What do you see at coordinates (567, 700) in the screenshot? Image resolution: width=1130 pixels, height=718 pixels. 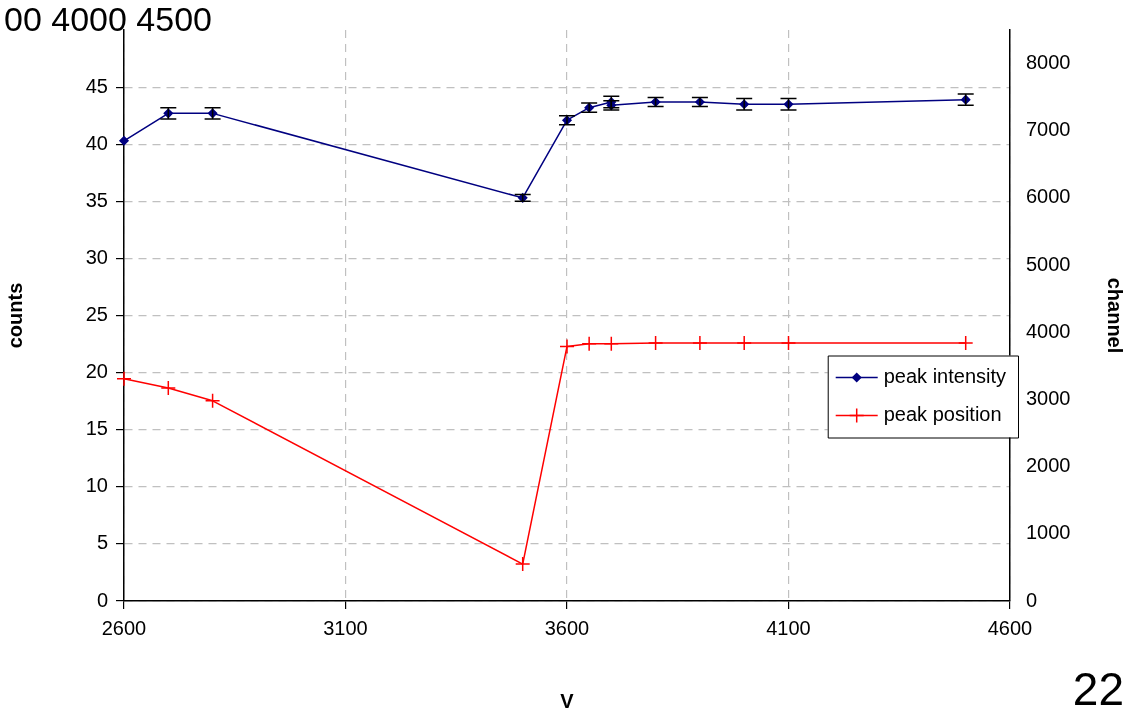 I see `x-axis-title: V` at bounding box center [567, 700].